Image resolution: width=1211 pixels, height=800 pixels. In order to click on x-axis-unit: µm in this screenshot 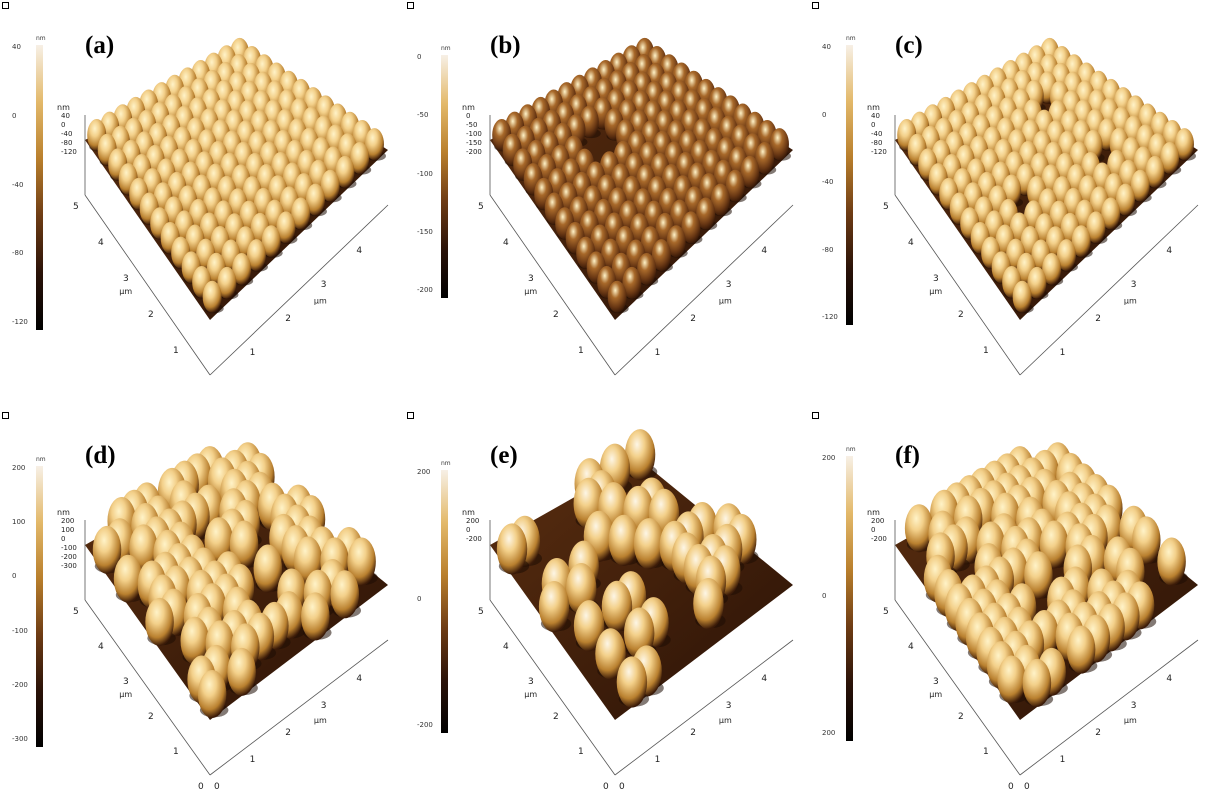, I will do `click(1130, 720)`.